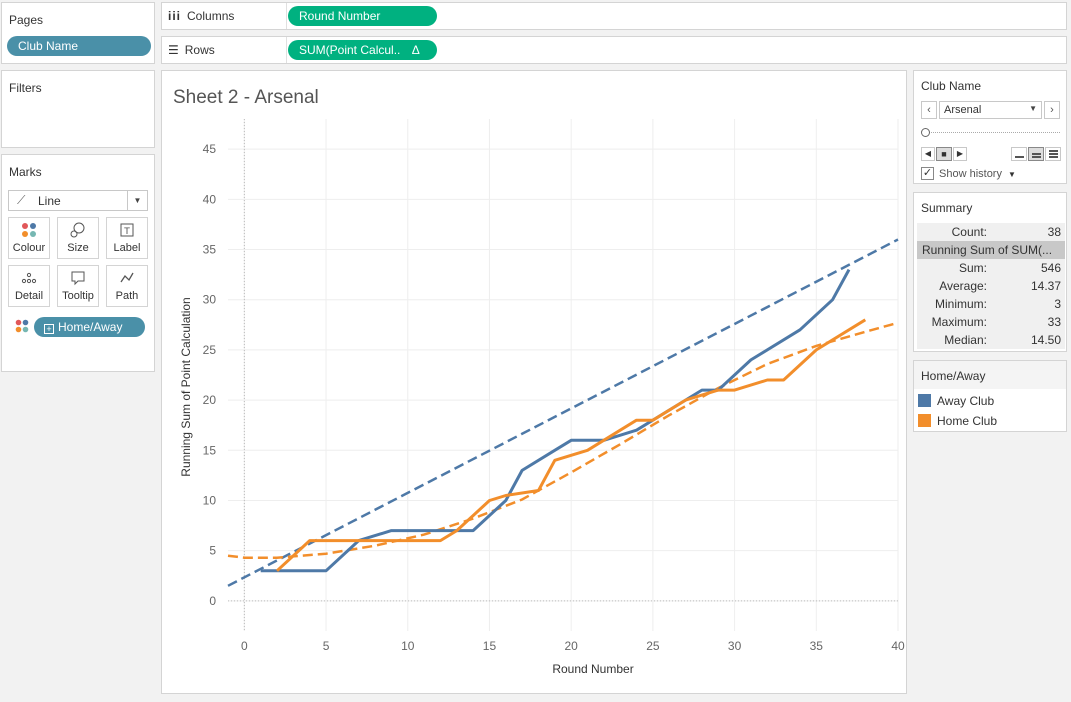 This screenshot has width=1071, height=702. I want to click on detail-label: Detail, so click(29, 296).